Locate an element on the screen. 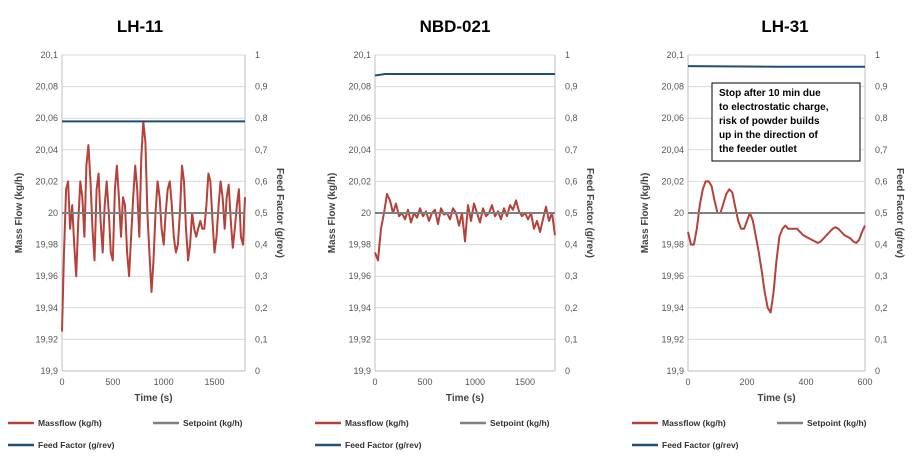  chart-title: NBD-021 is located at coordinates (455, 26).